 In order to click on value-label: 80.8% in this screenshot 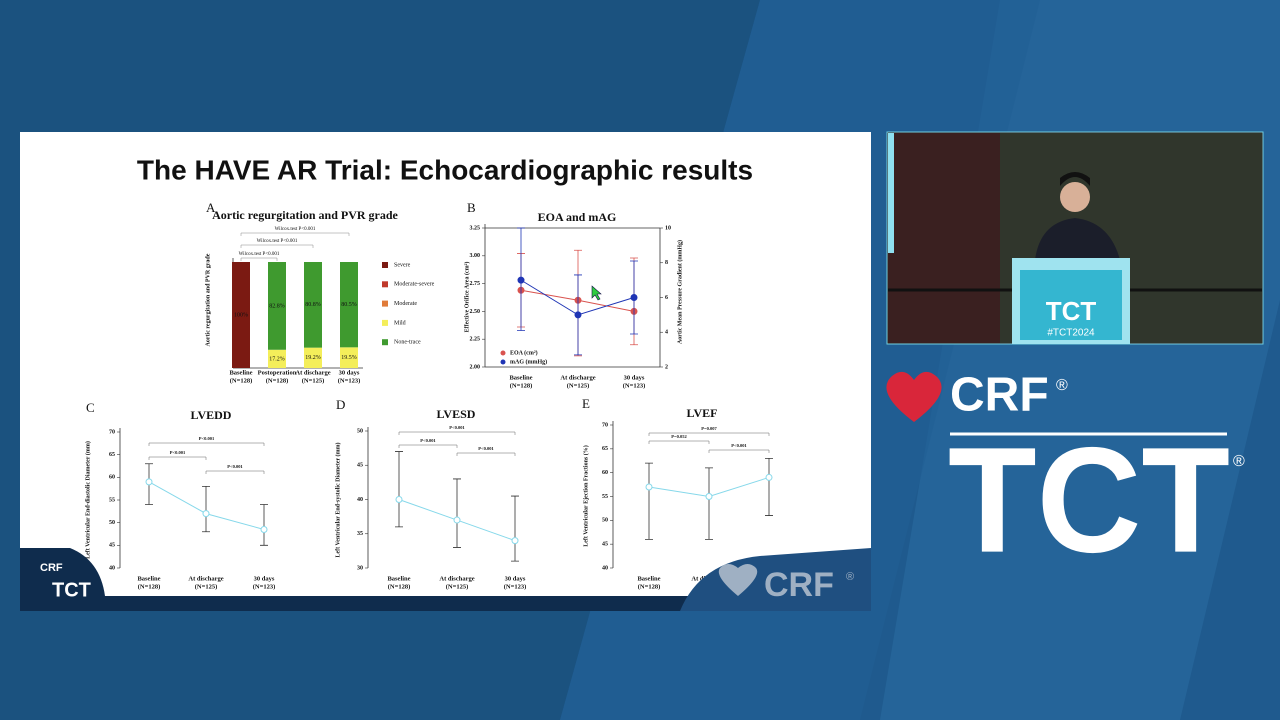, I will do `click(313, 305)`.